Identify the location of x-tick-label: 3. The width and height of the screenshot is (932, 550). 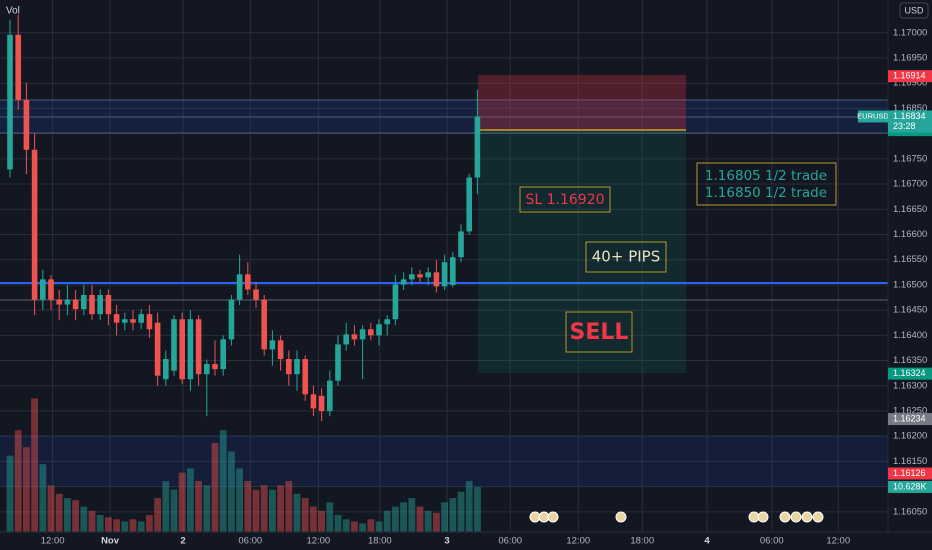
(446, 541).